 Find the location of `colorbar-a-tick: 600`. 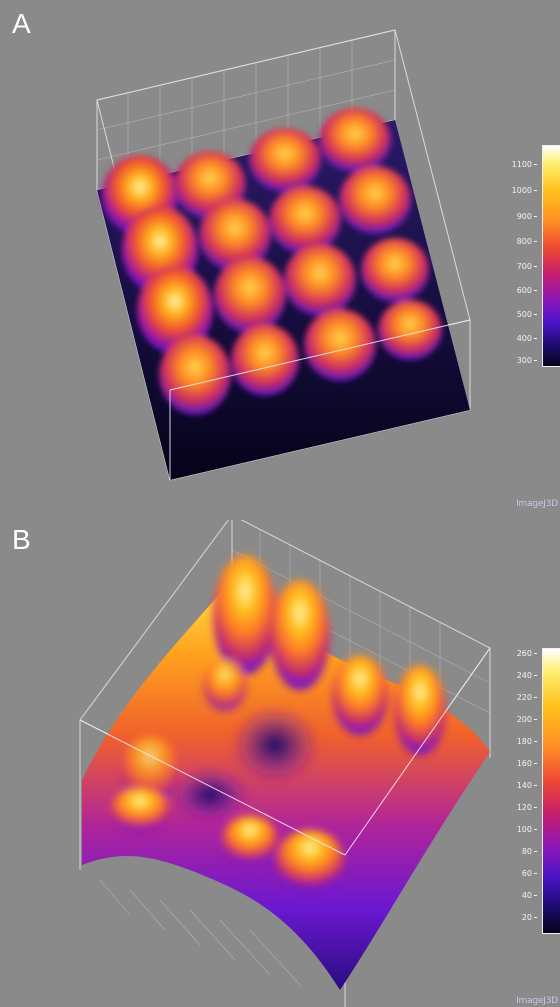

colorbar-a-tick: 600 is located at coordinates (527, 291).